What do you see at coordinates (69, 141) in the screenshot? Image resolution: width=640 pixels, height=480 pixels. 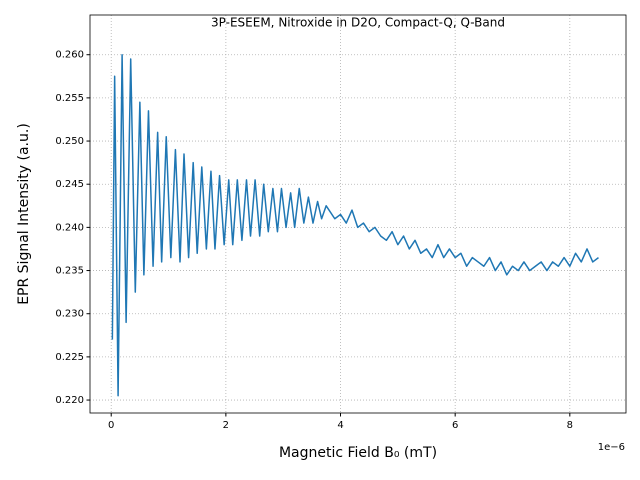 I see `y-tick-label: 0.250` at bounding box center [69, 141].